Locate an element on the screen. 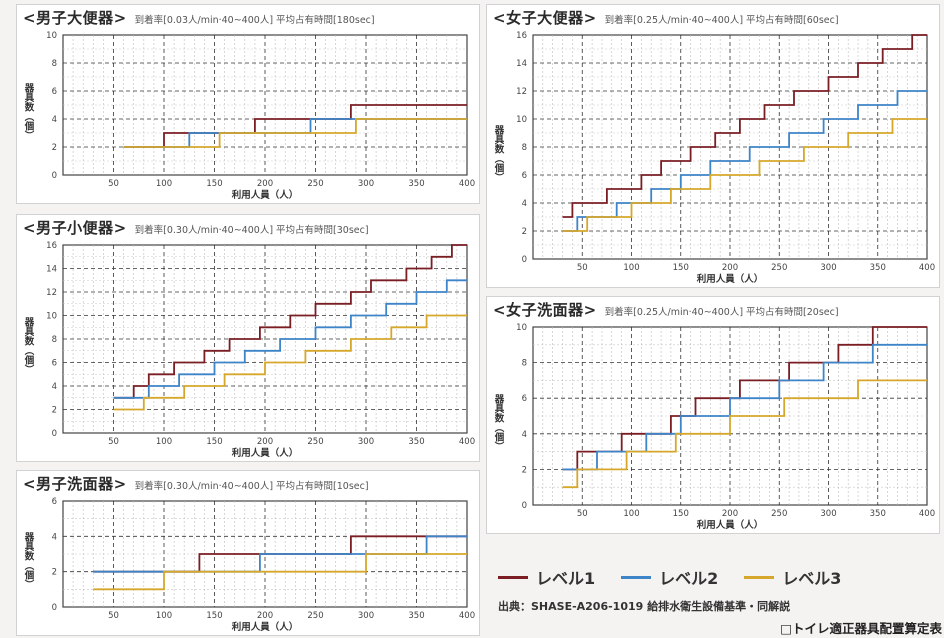 Image resolution: width=944 pixels, height=638 pixels. legend-label: レベル3 is located at coordinates (812, 578).